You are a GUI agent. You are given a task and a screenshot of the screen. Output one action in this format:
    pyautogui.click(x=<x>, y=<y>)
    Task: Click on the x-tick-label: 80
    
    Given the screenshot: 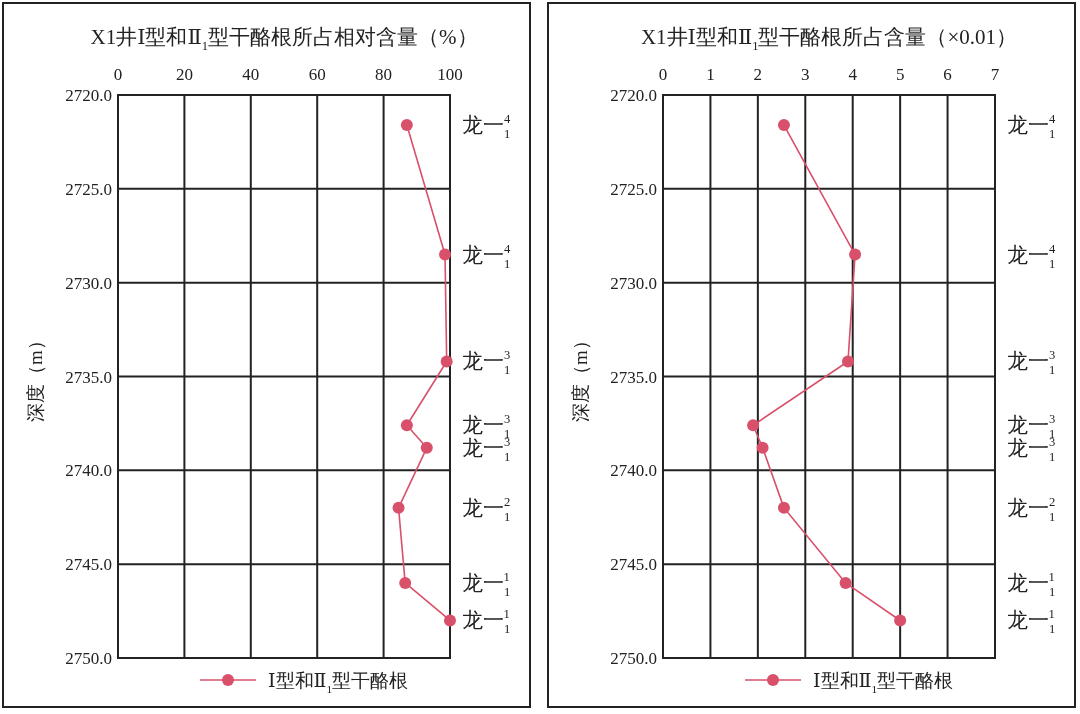 What is the action you would take?
    pyautogui.click(x=384, y=74)
    